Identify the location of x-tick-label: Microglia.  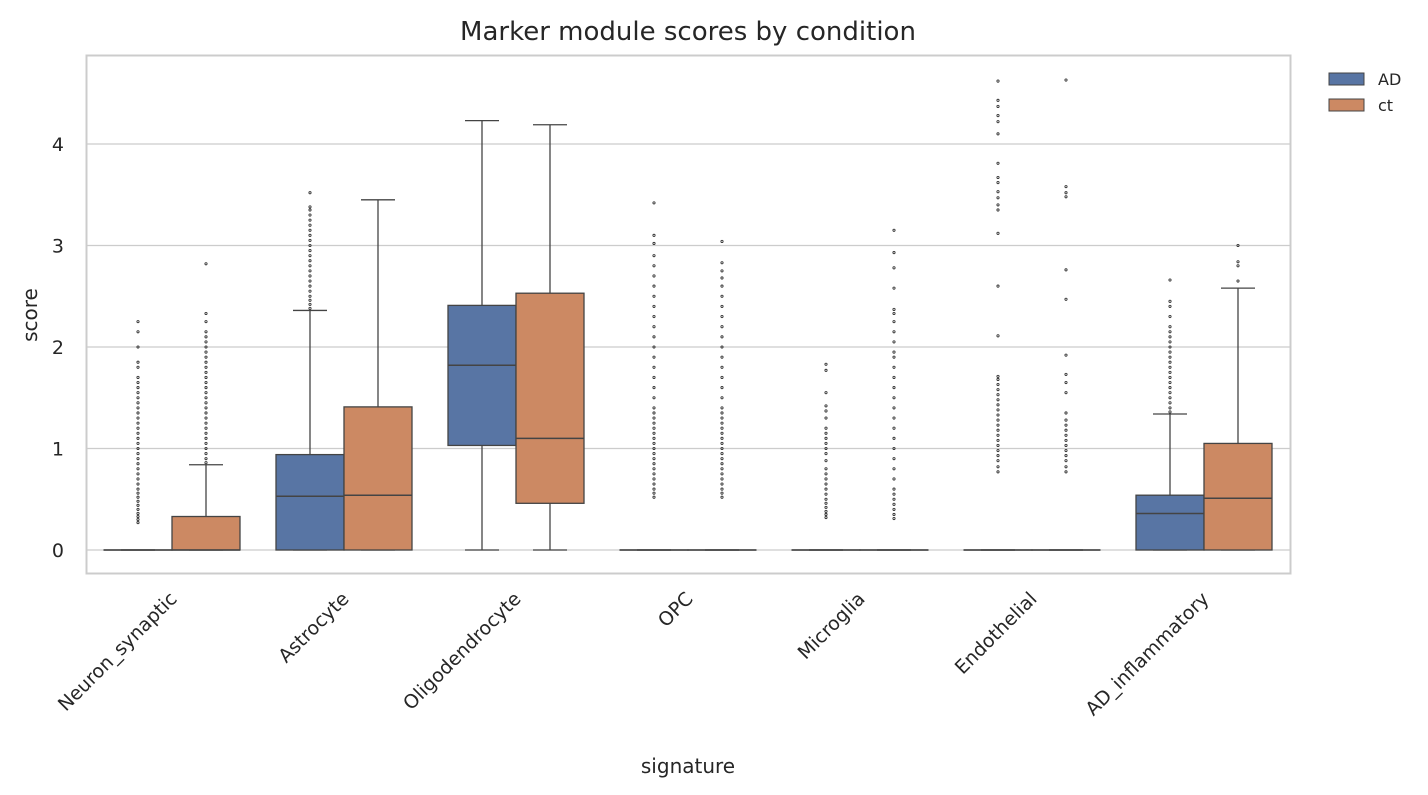
(832, 626).